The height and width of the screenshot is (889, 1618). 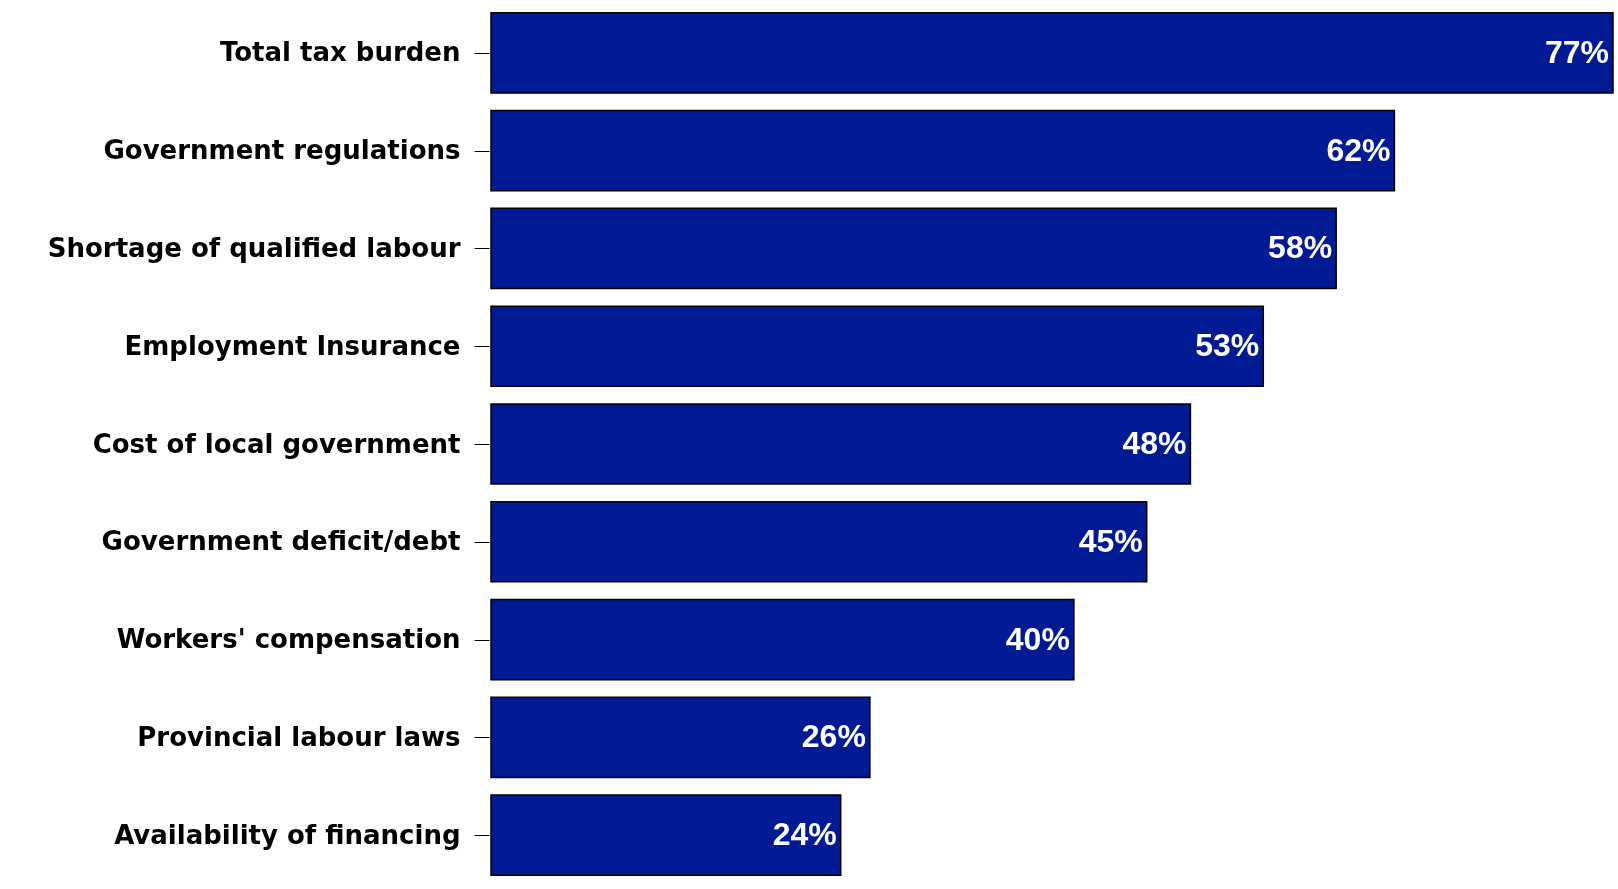 I want to click on data-label: 40%, so click(x=1037, y=638).